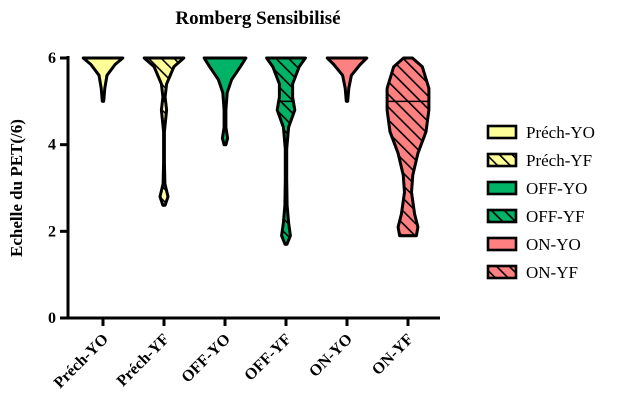  What do you see at coordinates (552, 272) in the screenshot?
I see `legend-label: ON-YF` at bounding box center [552, 272].